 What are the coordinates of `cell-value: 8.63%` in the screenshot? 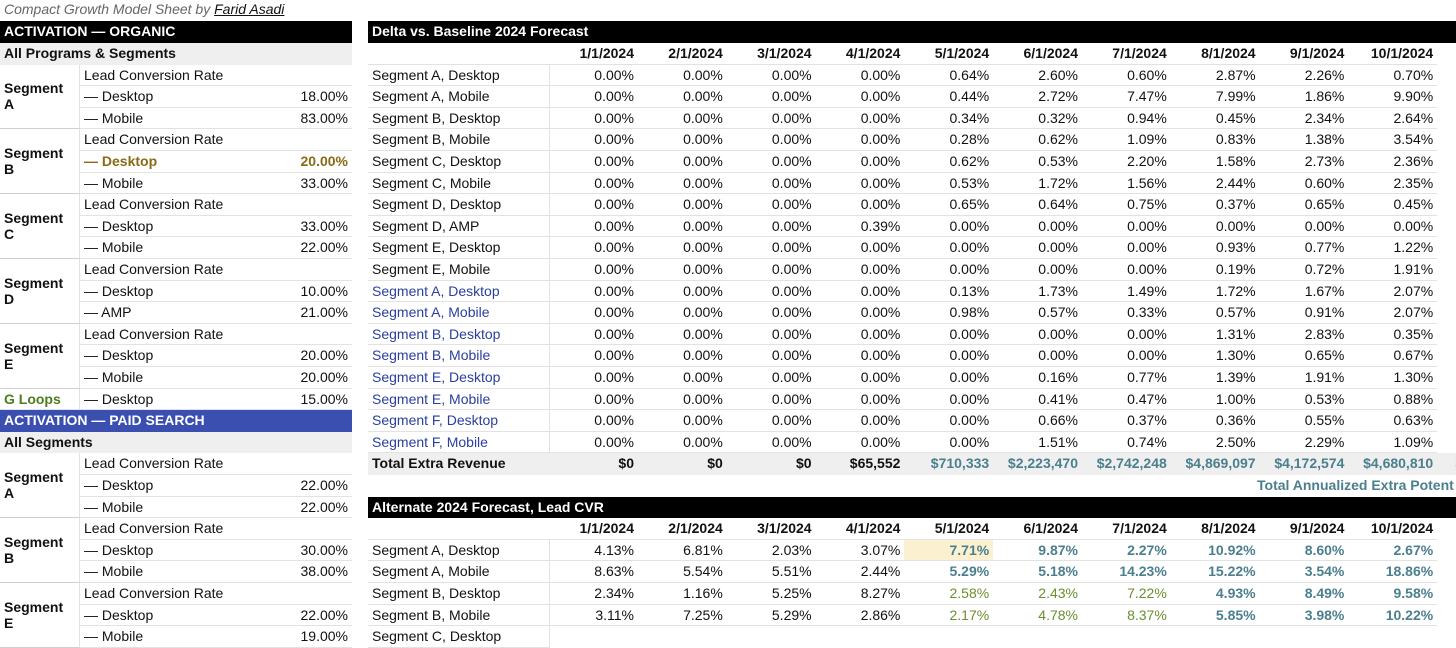 It's located at (593, 572).